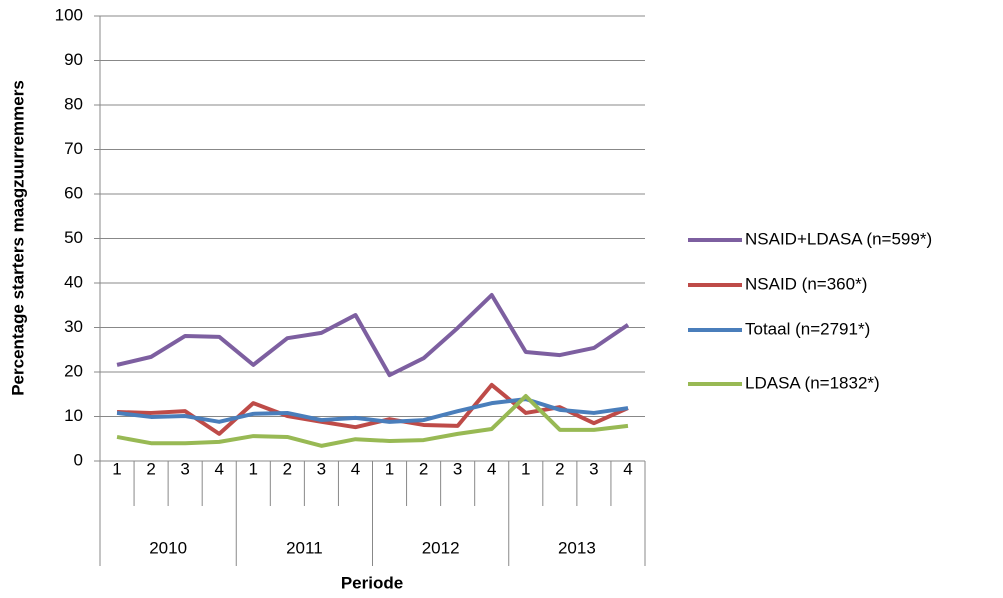  I want to click on year-label: 2012, so click(441, 547).